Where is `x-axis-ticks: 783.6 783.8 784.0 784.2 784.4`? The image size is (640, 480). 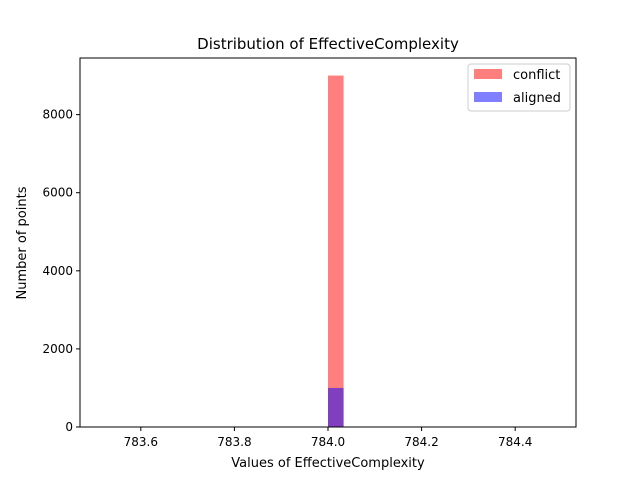
x-axis-ticks: 783.6 783.8 784.0 784.2 784.4 is located at coordinates (328, 438).